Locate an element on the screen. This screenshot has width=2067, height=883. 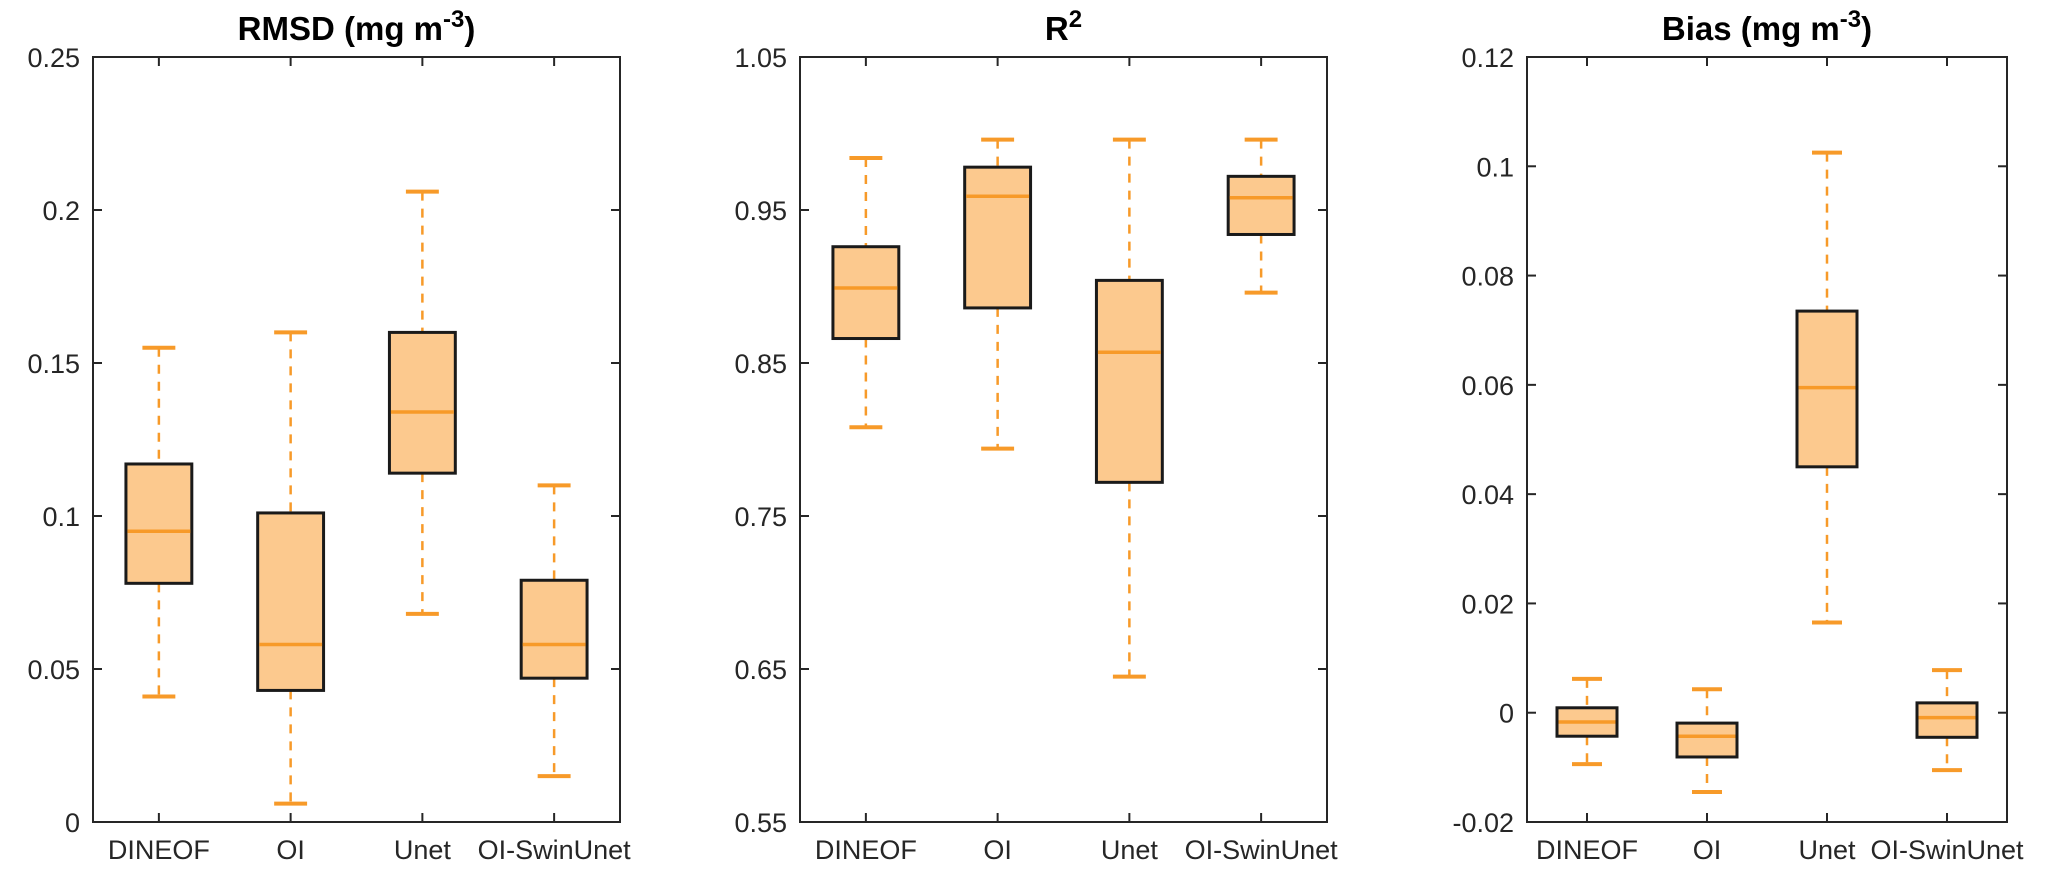
y-tick-label: 1.05 is located at coordinates (760, 58).